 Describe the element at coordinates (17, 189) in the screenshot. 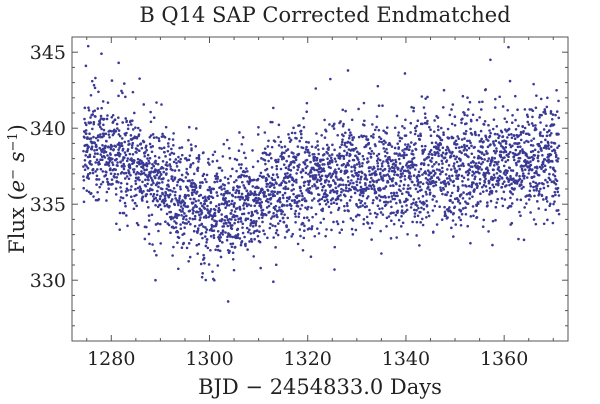

I see `y-axis-label: Flux (e− s−1)` at that location.